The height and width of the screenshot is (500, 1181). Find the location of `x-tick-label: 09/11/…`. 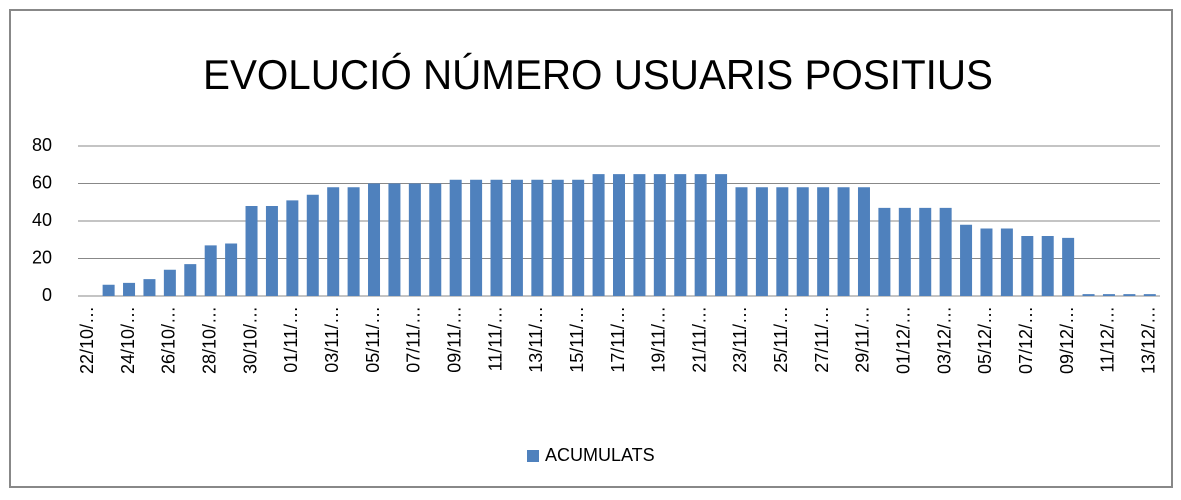

x-tick-label: 09/11/… is located at coordinates (454, 339).